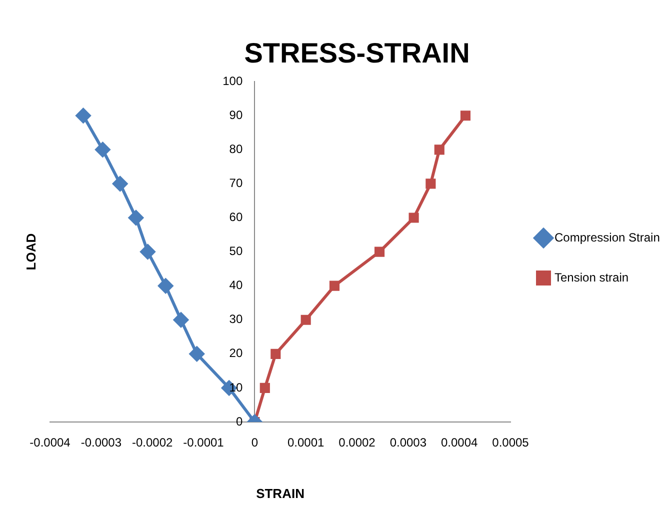 This screenshot has height=516, width=672. What do you see at coordinates (236, 183) in the screenshot?
I see `y-tick-label: 70` at bounding box center [236, 183].